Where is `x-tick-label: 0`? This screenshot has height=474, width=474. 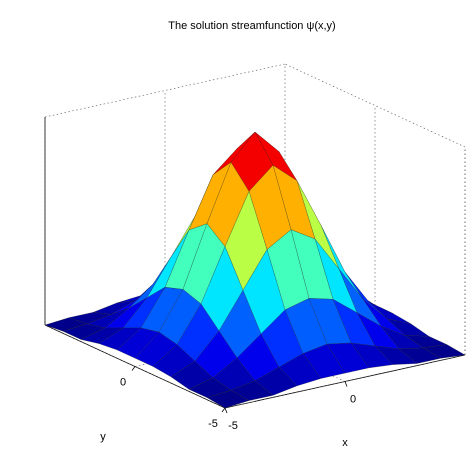
x-tick-label: 0 is located at coordinates (353, 399).